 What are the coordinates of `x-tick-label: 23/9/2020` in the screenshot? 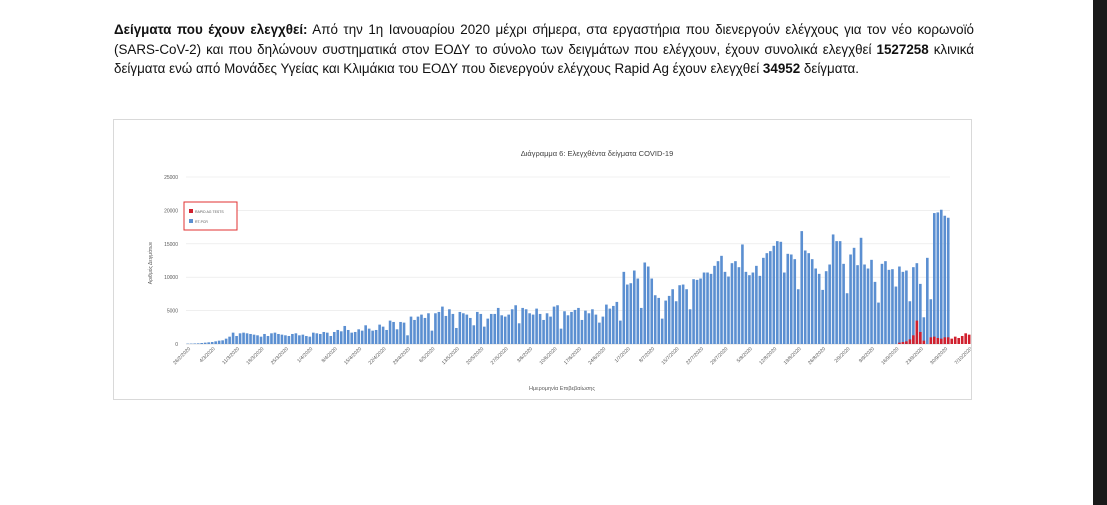 It's located at (915, 356).